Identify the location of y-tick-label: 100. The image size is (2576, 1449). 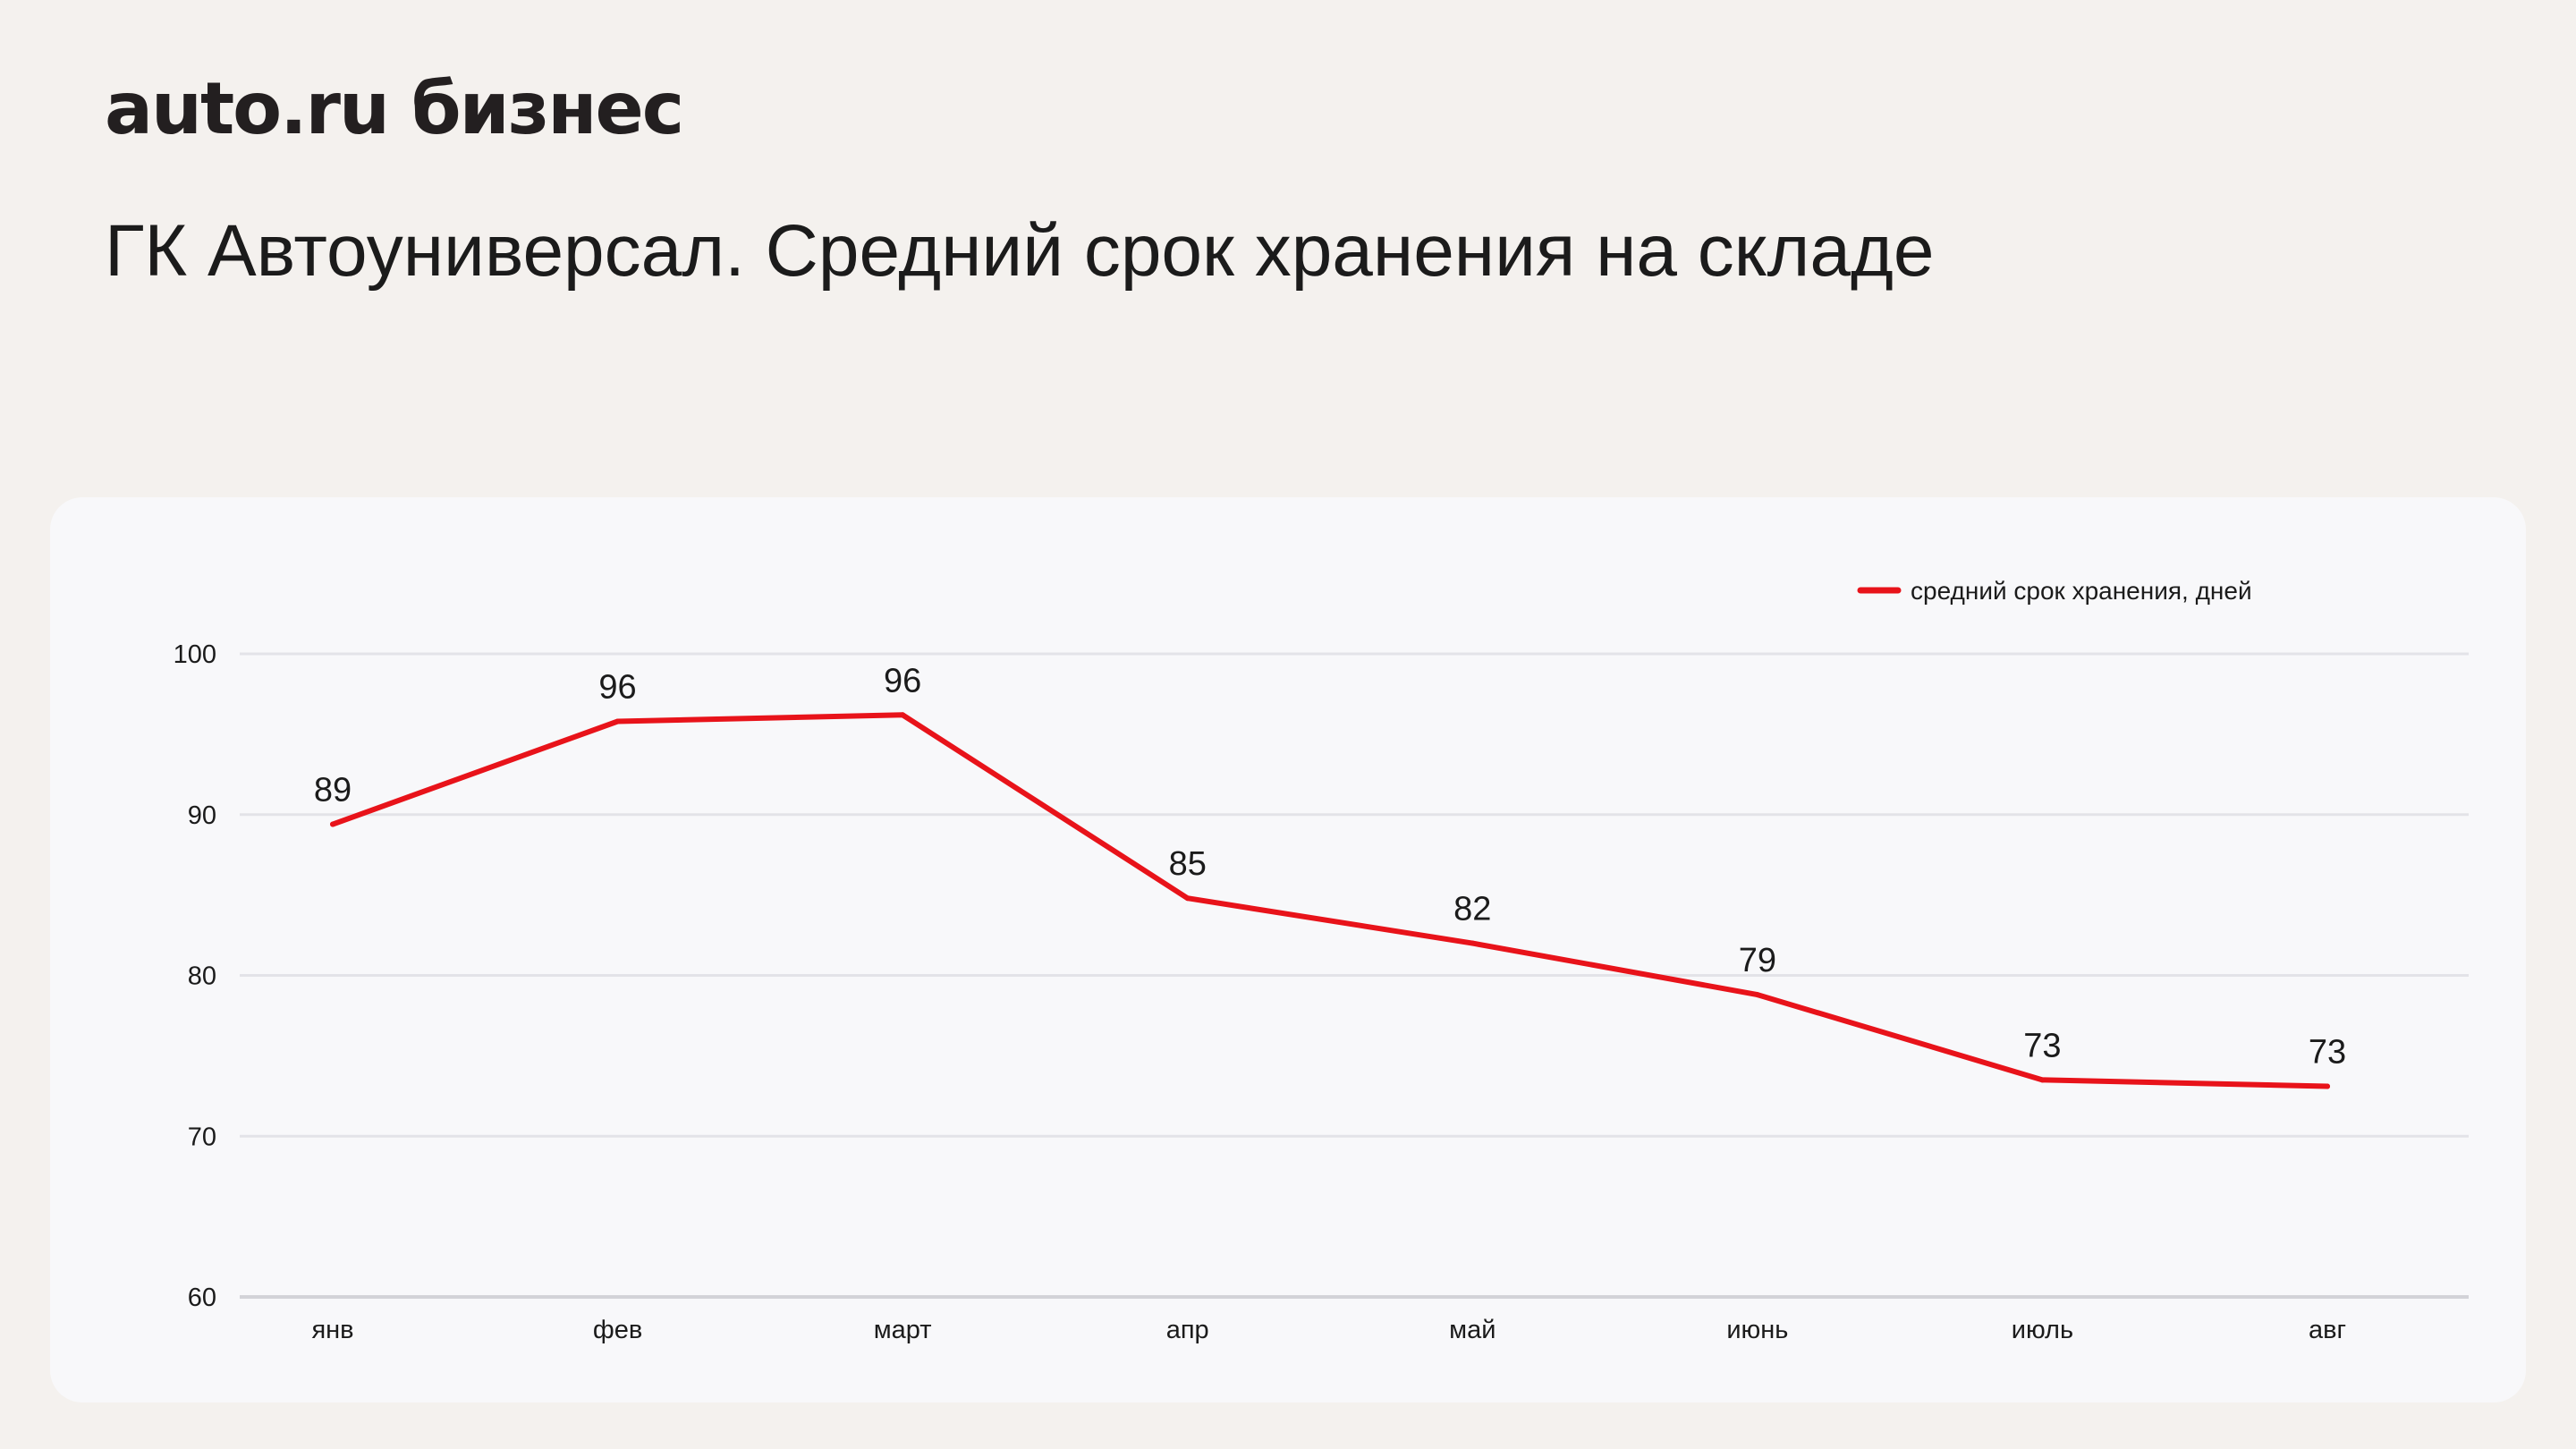
(195, 654).